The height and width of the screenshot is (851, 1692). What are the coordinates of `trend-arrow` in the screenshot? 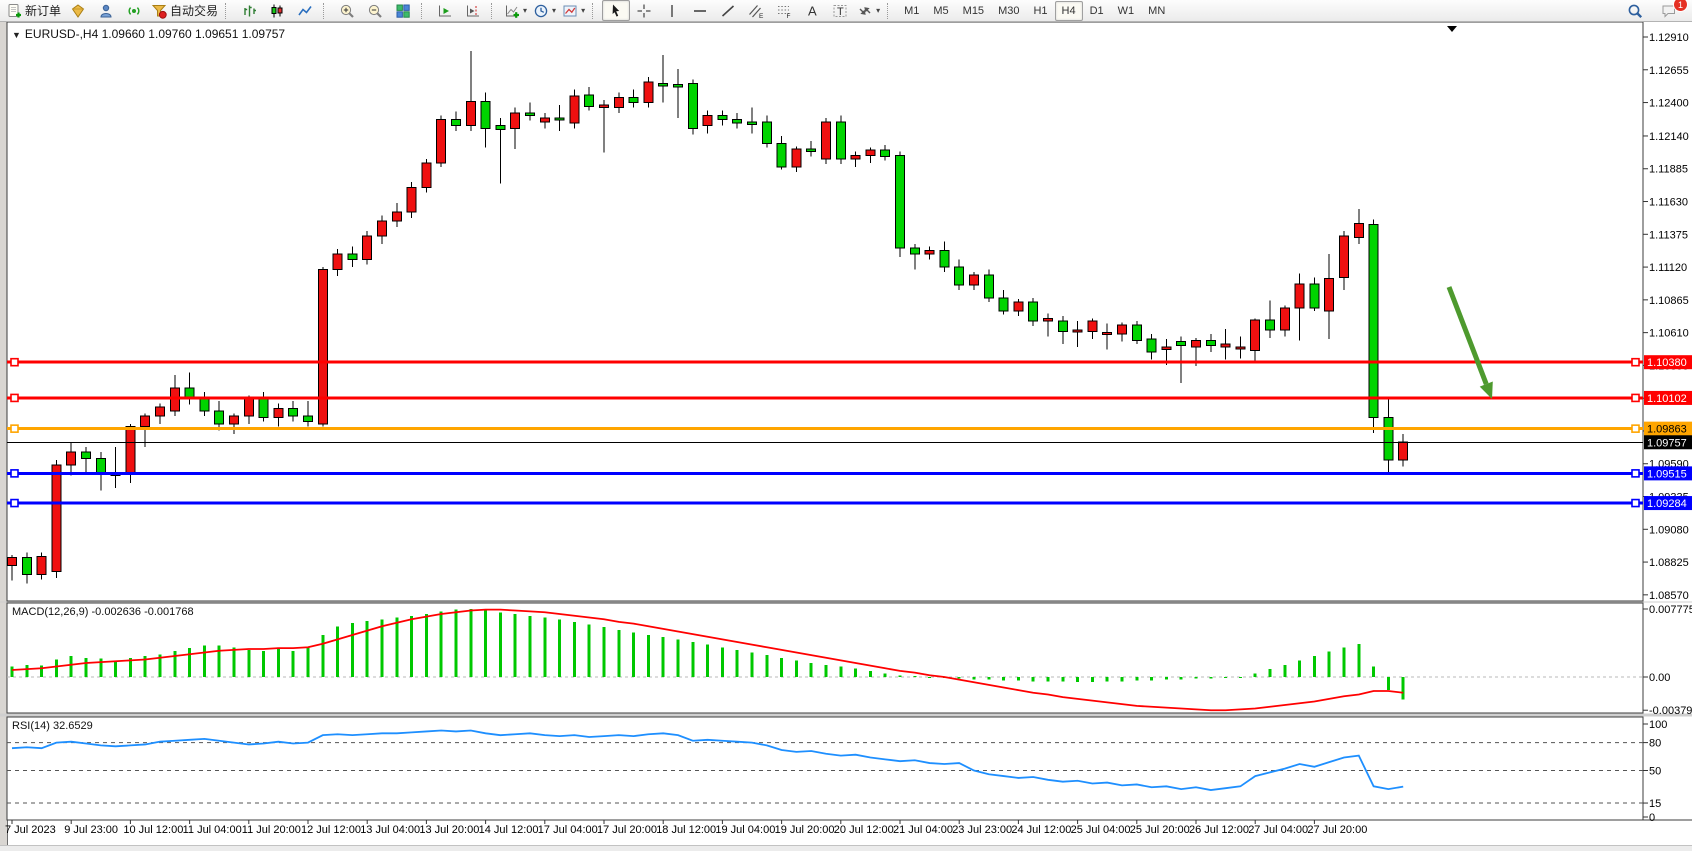 It's located at (1467, 335).